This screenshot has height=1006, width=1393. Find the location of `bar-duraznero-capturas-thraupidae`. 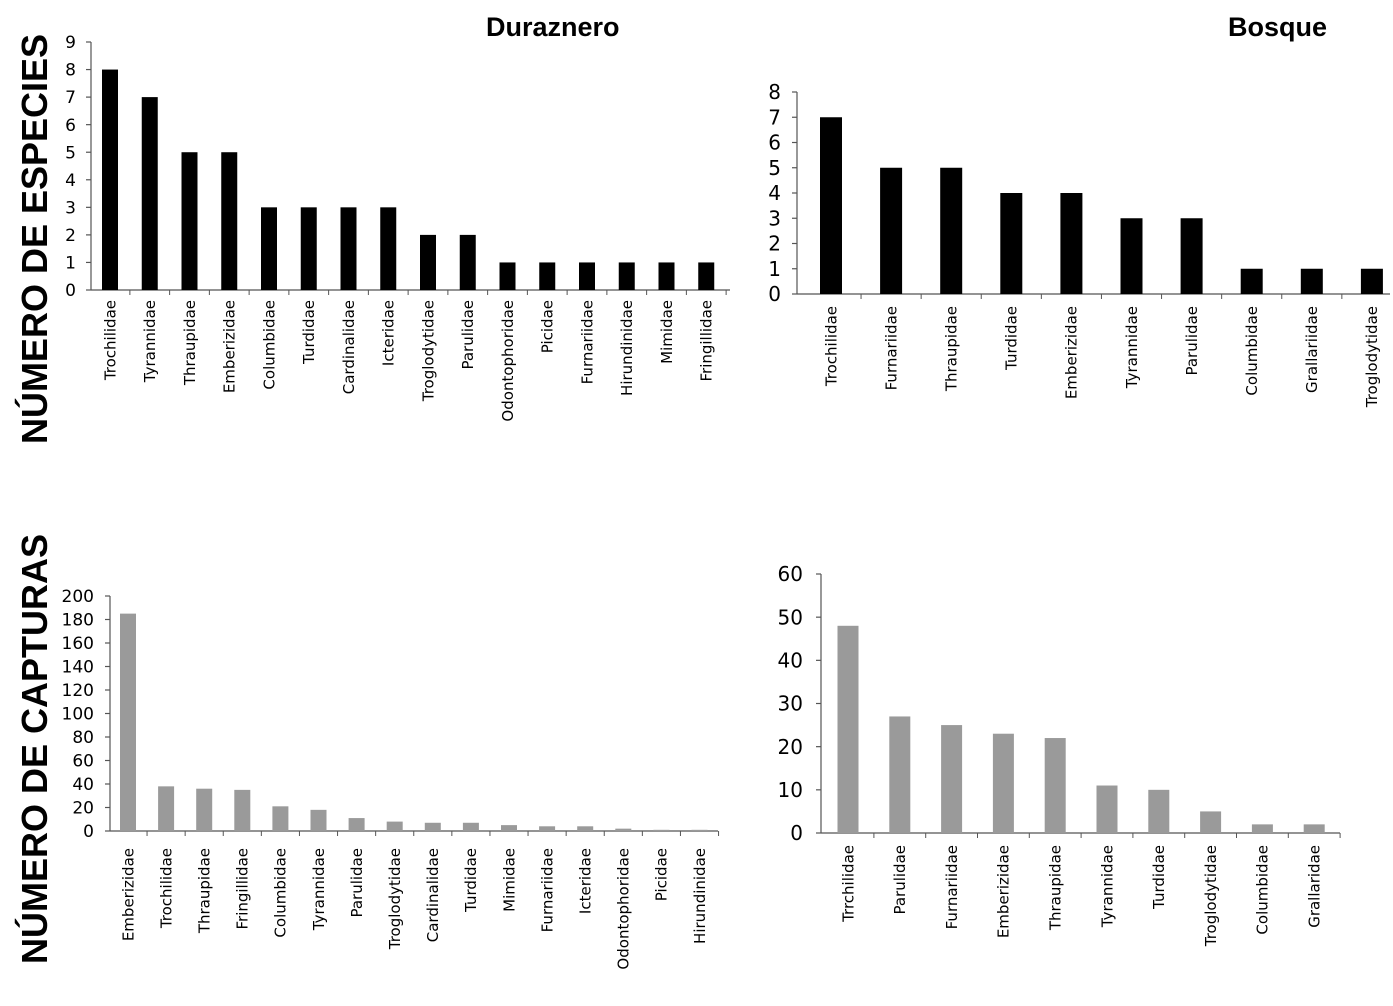

bar-duraznero-capturas-thraupidae is located at coordinates (204, 809).